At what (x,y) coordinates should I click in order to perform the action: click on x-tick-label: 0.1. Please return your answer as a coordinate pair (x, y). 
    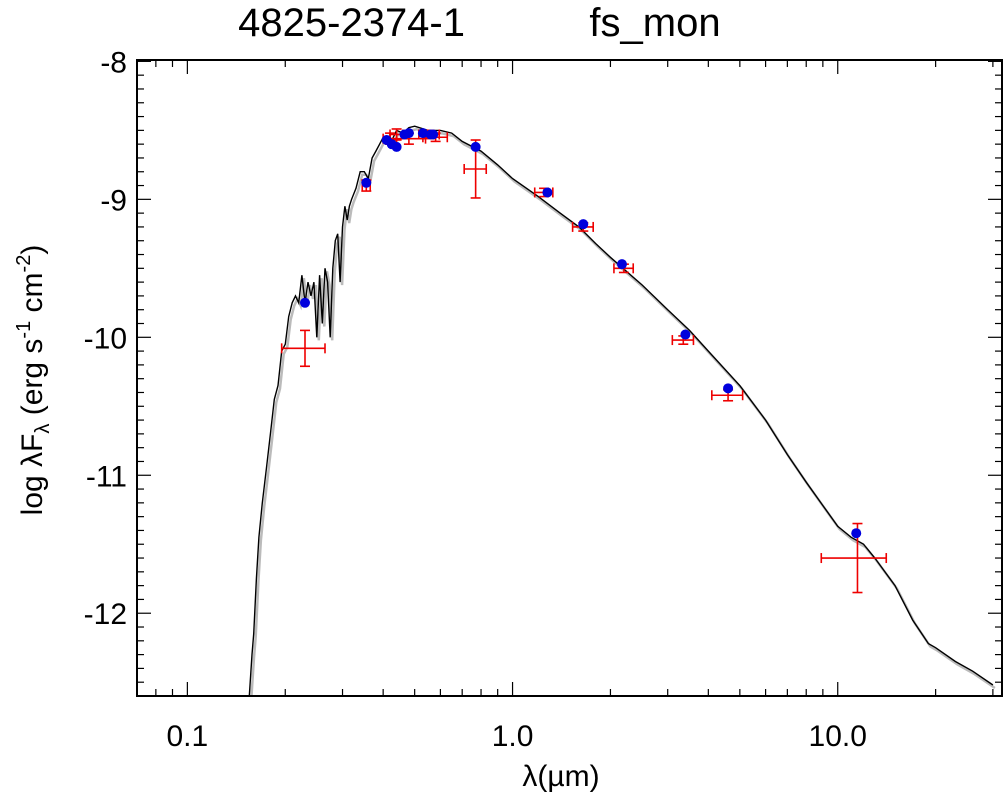
    Looking at the image, I should click on (188, 736).